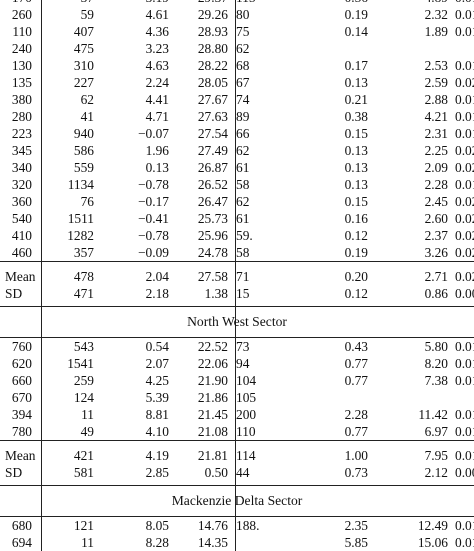  Describe the element at coordinates (243, 65) in the screenshot. I see `table-cell: 68` at that location.